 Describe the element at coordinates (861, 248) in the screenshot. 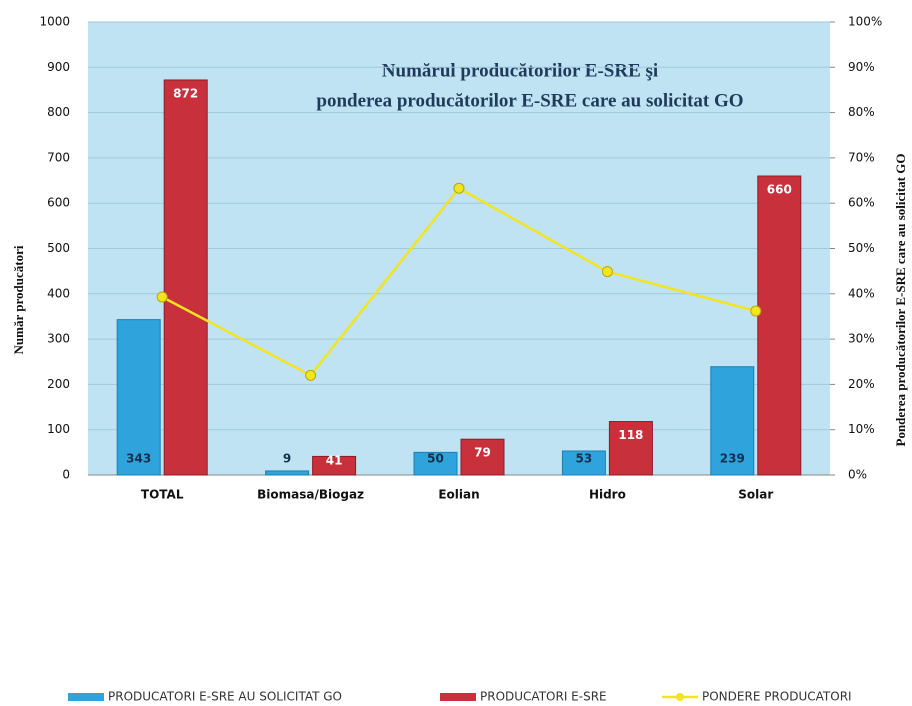

I see `y2-tick-label: 50%` at that location.